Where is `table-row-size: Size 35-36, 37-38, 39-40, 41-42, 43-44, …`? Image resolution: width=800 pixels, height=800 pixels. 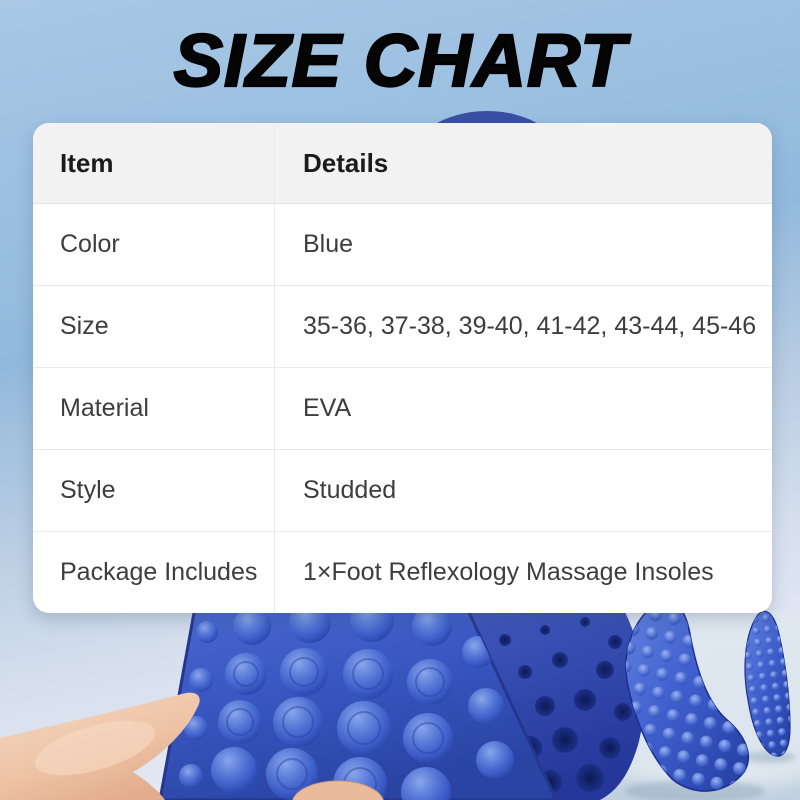 table-row-size: Size 35-36, 37-38, 39-40, 41-42, 43-44, … is located at coordinates (402, 326).